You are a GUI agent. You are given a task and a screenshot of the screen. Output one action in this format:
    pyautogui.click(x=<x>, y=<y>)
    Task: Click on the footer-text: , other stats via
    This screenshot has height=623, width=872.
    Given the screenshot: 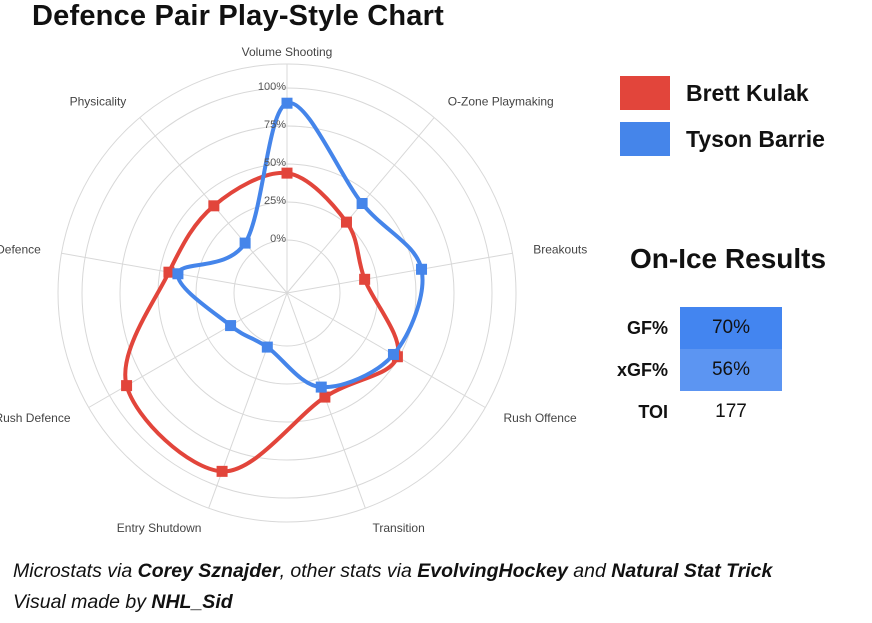 What is the action you would take?
    pyautogui.click(x=348, y=571)
    